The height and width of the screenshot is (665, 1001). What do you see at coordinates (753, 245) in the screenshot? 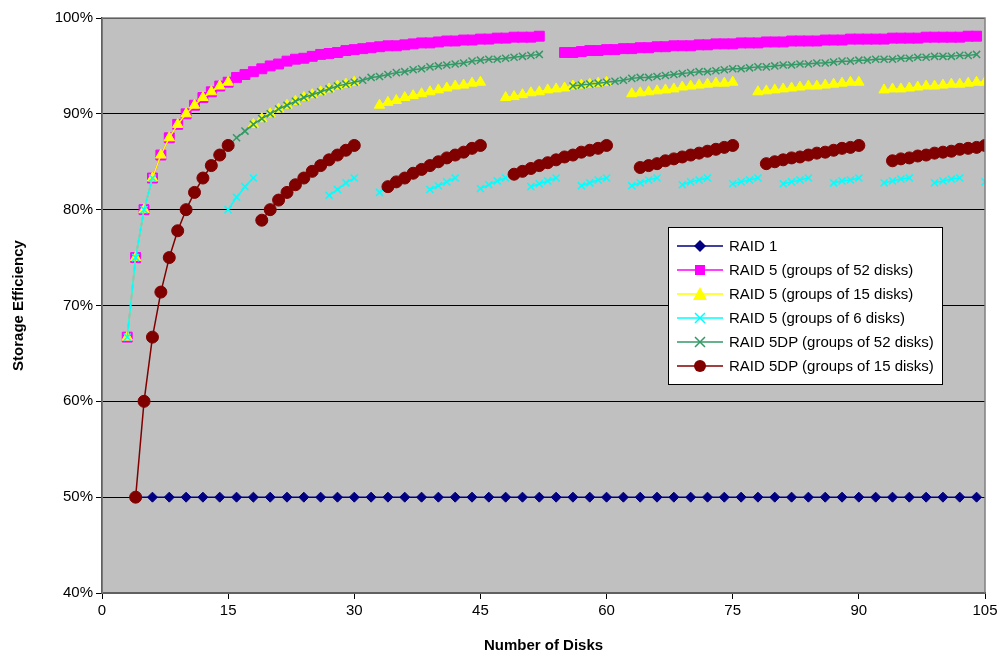
I see `legend-label: RAID 1` at bounding box center [753, 245].